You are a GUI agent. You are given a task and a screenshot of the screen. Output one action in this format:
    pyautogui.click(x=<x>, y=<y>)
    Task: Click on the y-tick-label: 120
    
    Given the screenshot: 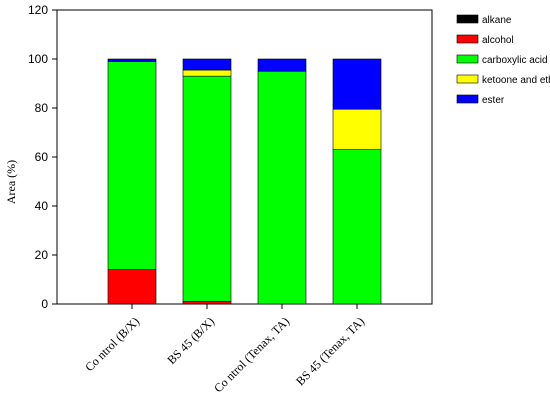 What is the action you would take?
    pyautogui.click(x=38, y=10)
    